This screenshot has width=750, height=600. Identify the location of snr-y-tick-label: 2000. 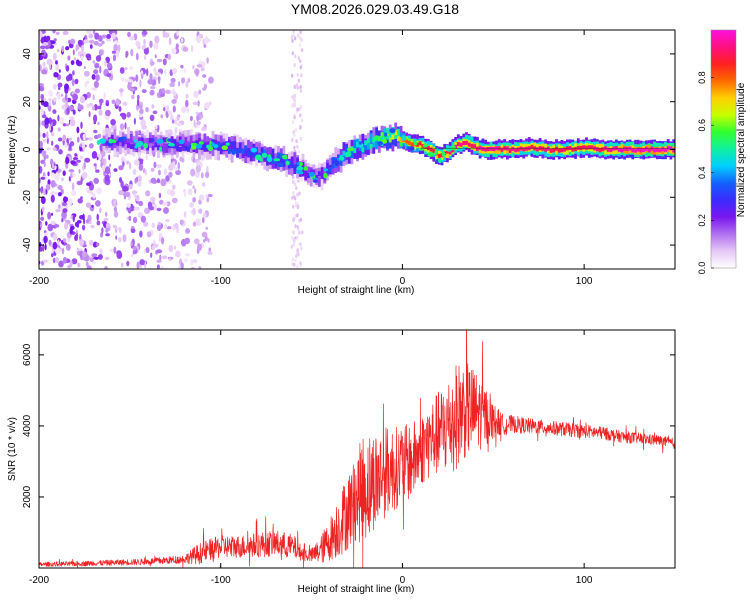
(27, 496).